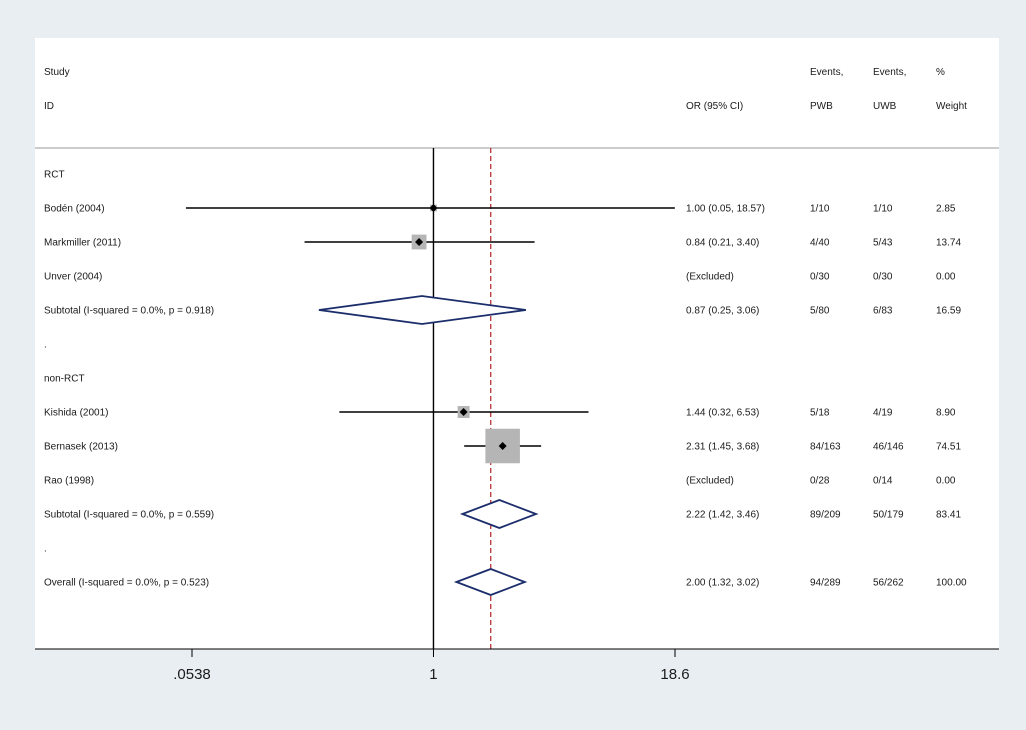 The height and width of the screenshot is (730, 1026). I want to click on header-weight-2: Weight, so click(951, 106).